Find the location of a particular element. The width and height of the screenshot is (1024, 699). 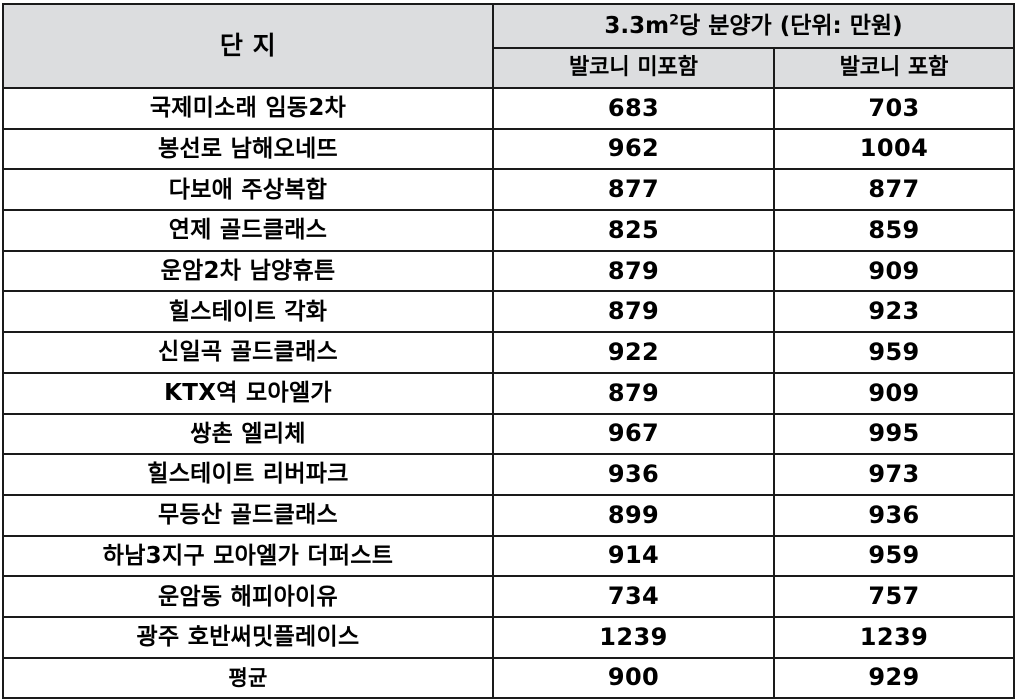

cell-complex-name: 힐스테이트 리버파크 is located at coordinates (248, 474).